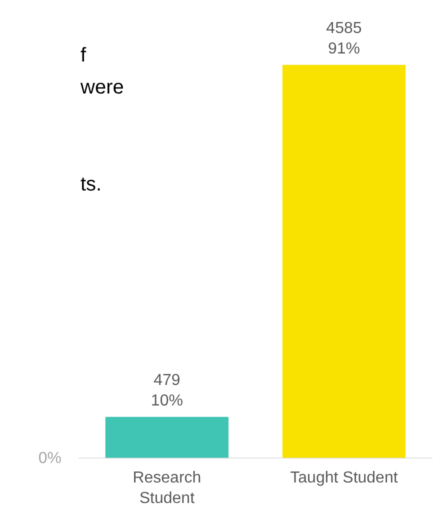  I want to click on text: 0%, so click(50, 458).